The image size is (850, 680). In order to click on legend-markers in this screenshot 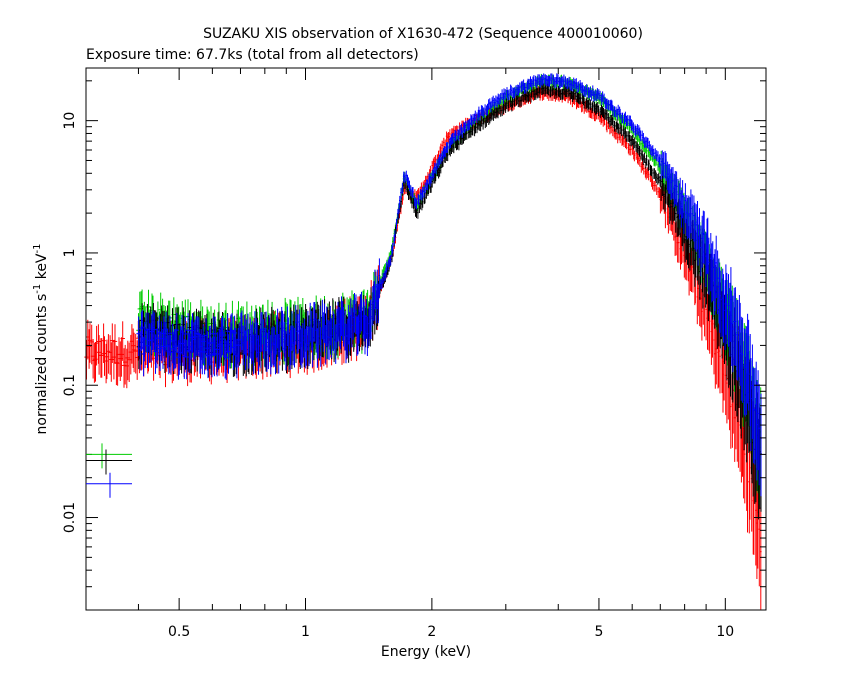, I will do `click(109, 470)`.